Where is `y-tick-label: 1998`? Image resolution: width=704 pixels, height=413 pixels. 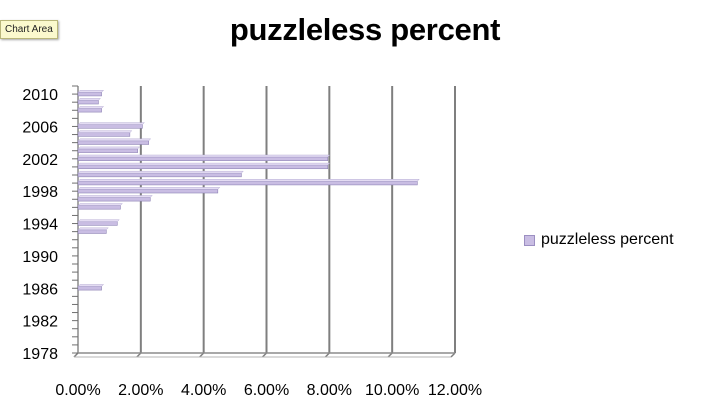 y-tick-label: 1998 is located at coordinates (40, 192).